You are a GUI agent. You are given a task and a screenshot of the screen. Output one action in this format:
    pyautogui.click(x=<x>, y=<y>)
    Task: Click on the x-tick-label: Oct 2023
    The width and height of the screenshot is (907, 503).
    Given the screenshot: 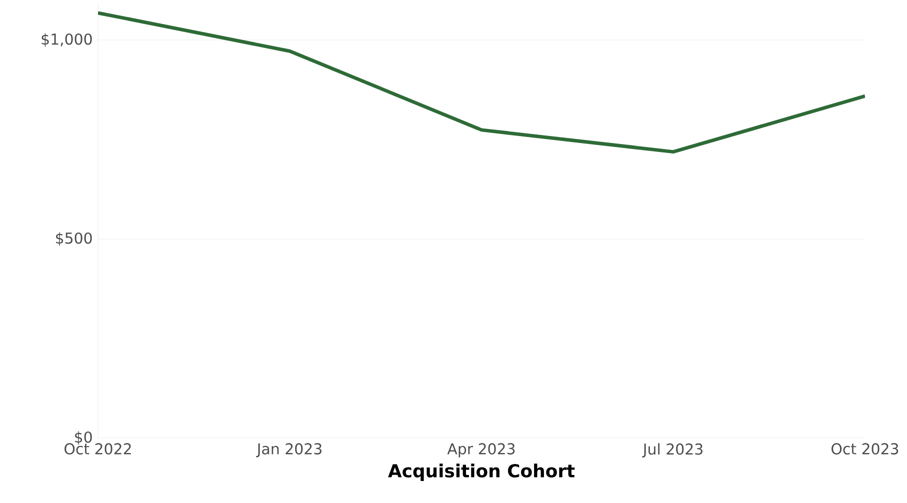 What is the action you would take?
    pyautogui.click(x=865, y=448)
    